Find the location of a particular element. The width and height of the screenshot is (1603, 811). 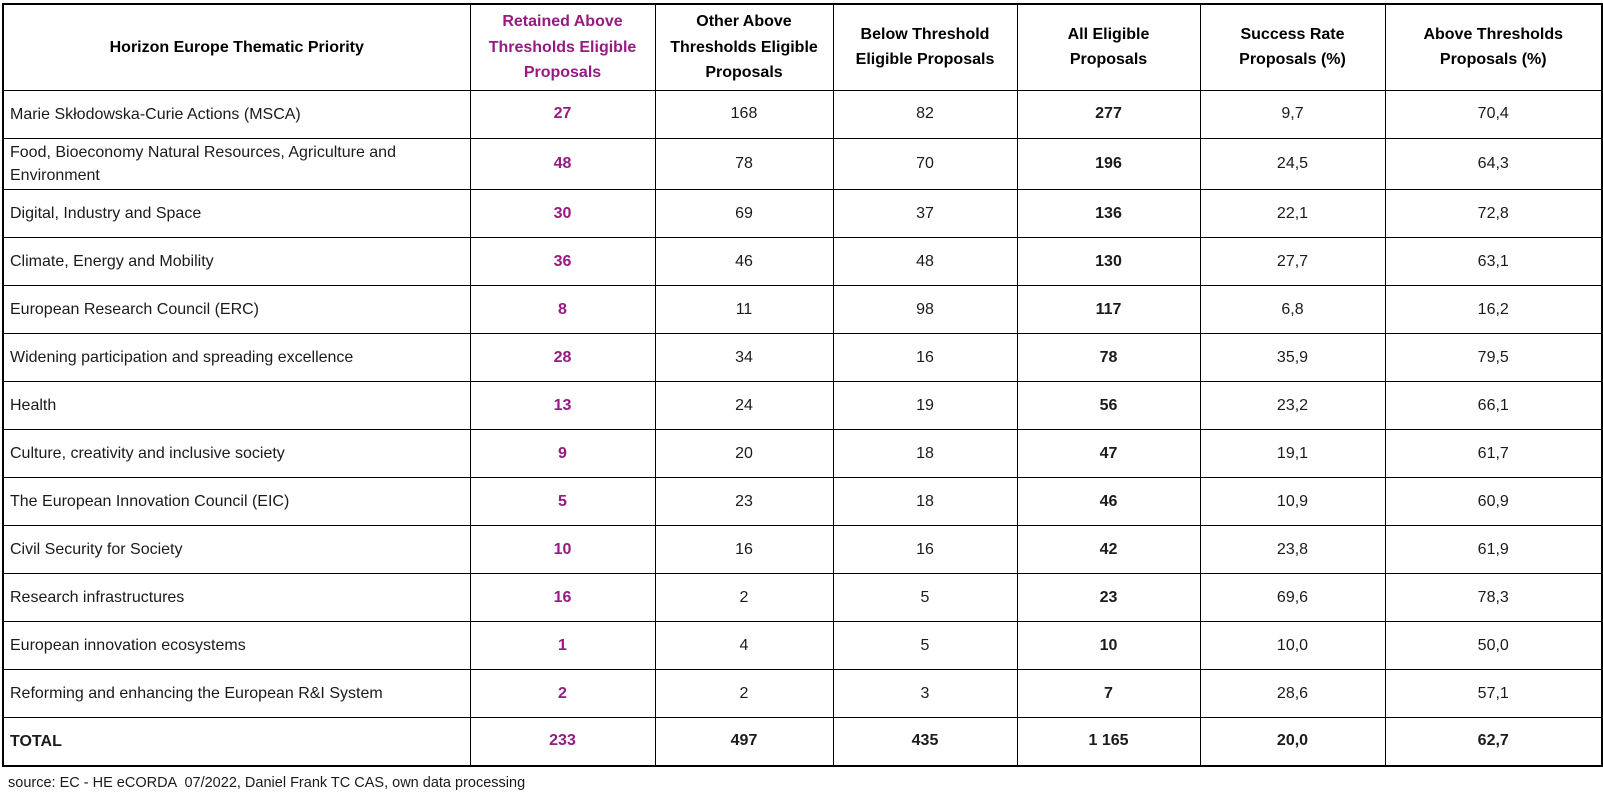

cell-all-eligible: 23 is located at coordinates (1108, 598).